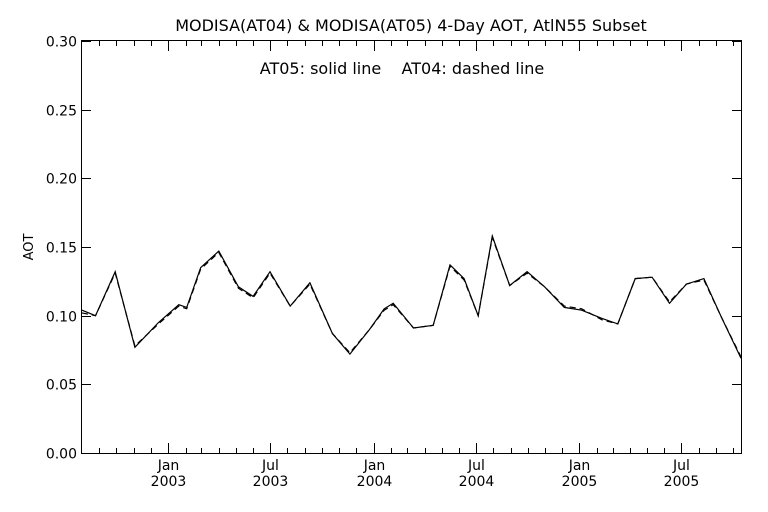 The height and width of the screenshot is (512, 768). What do you see at coordinates (61, 180) in the screenshot?
I see `y-tick-label: 0.20` at bounding box center [61, 180].